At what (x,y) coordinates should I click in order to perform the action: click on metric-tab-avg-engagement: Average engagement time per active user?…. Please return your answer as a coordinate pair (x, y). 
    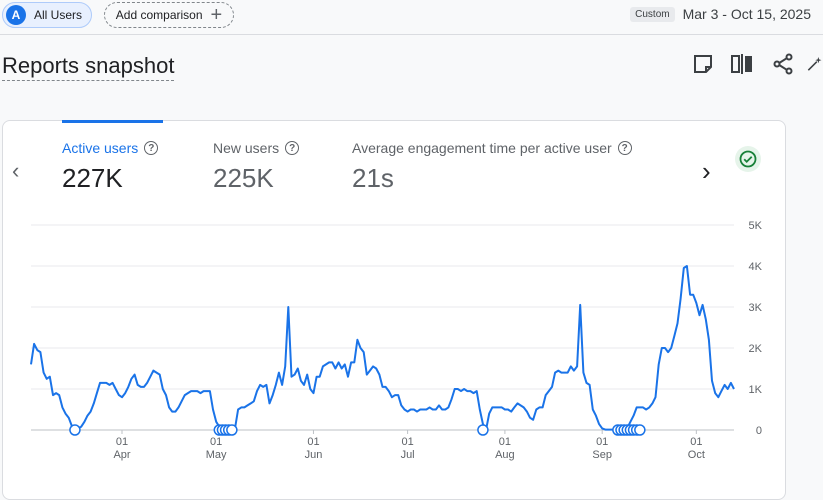
    Looking at the image, I should click on (492, 167).